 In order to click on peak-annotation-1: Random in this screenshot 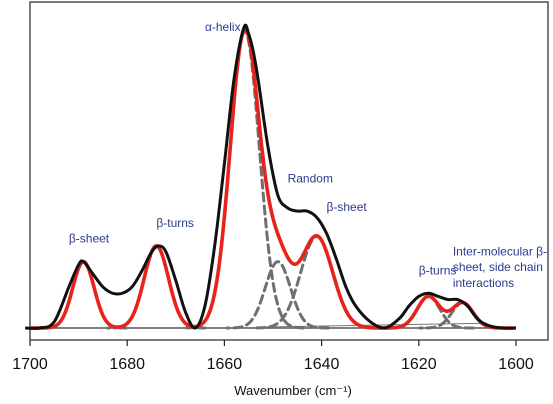, I will do `click(310, 179)`.